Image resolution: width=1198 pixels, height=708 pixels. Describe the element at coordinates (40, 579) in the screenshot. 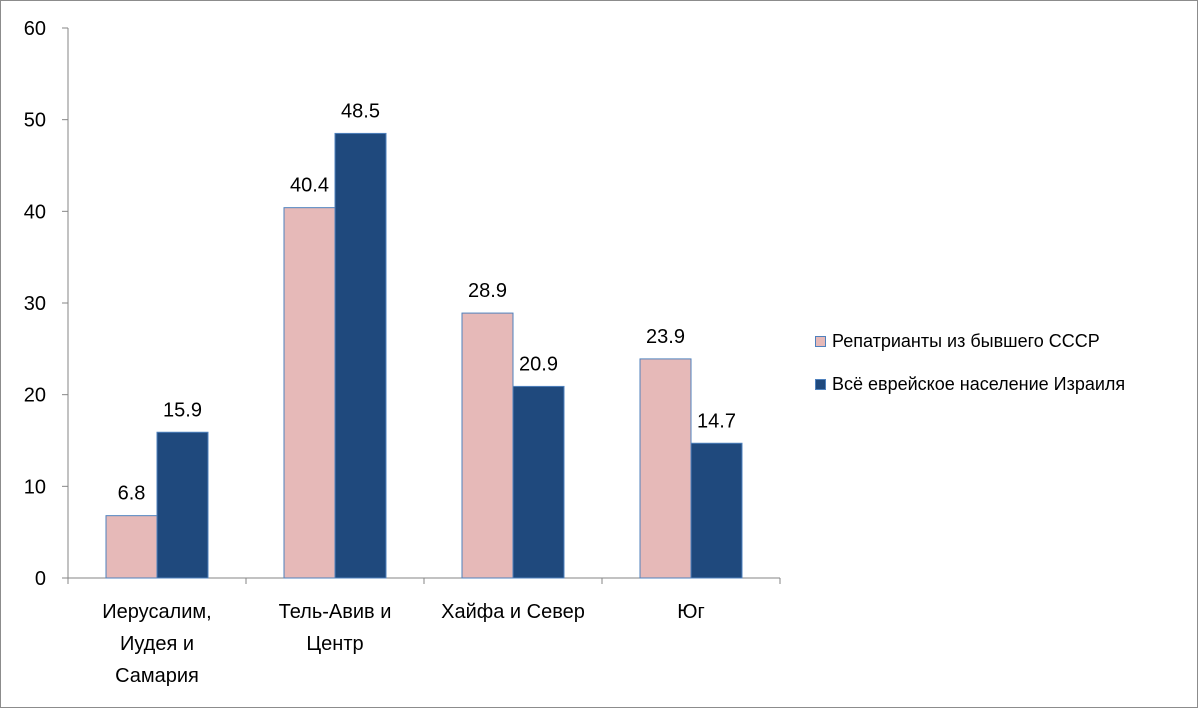

I see `y-tick-label: 0` at that location.